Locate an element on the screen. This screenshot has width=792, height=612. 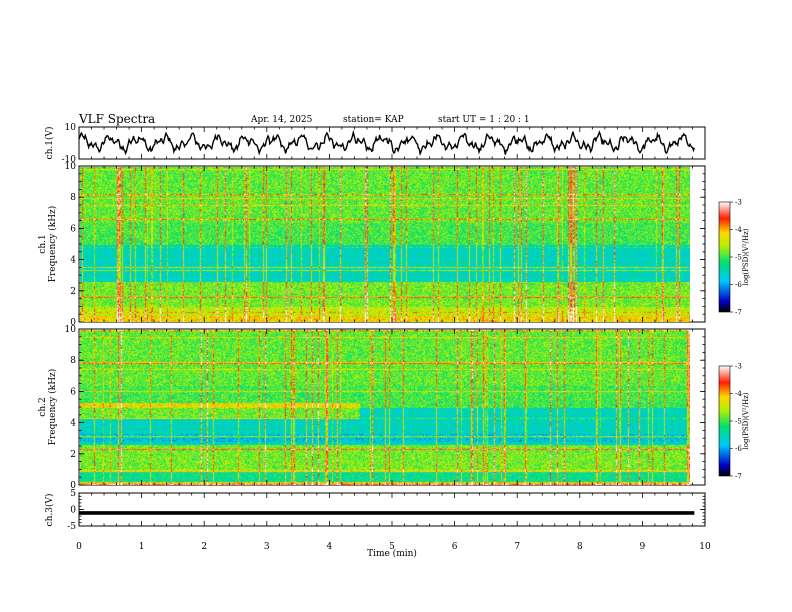
chart-title: VLF Spectra is located at coordinates (117, 119).